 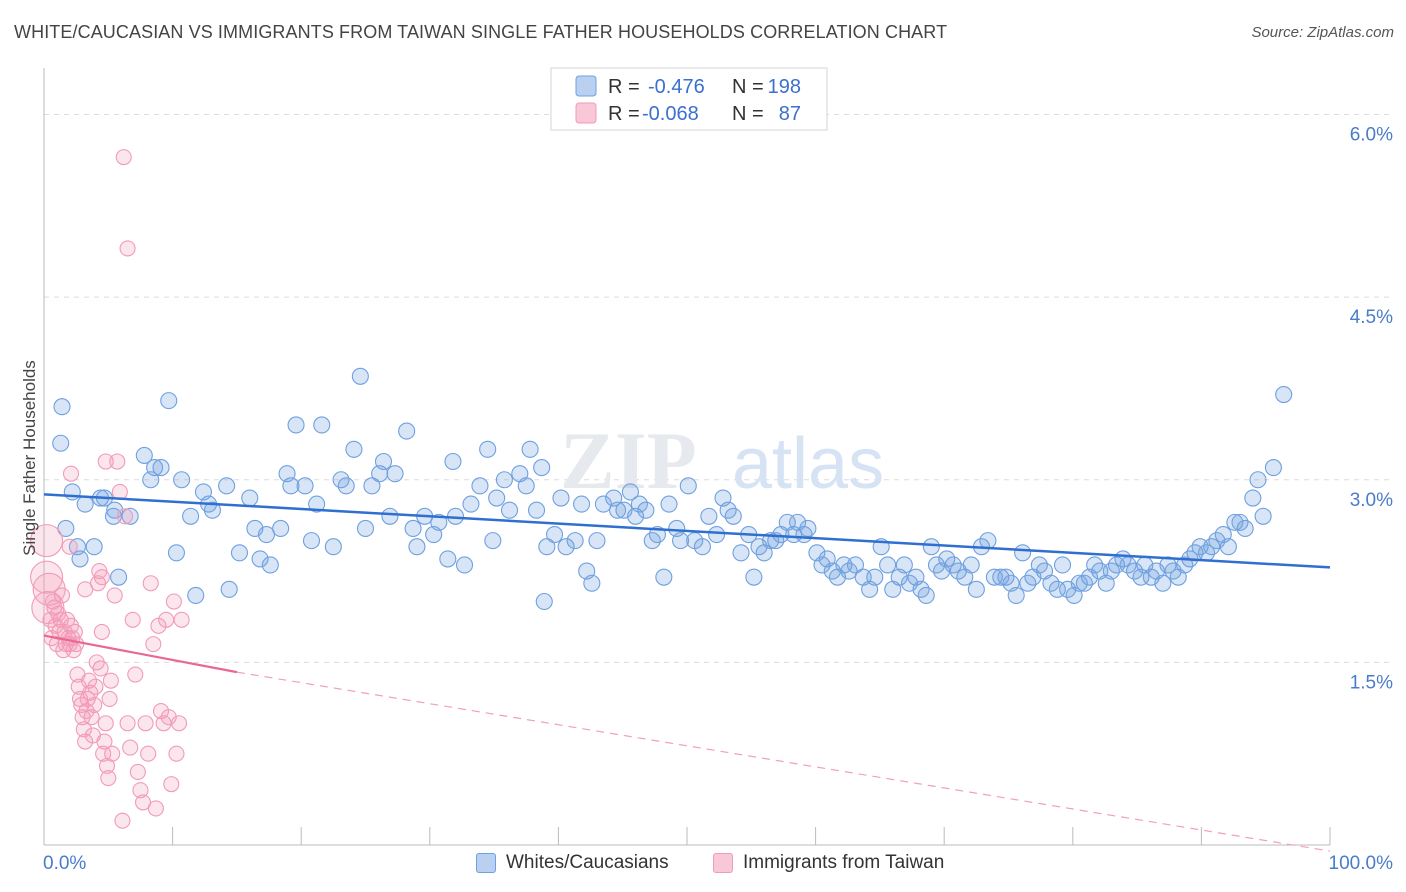 I want to click on stats-legend: R = -0.476 N = 198 R = -0.068 N = 87, so click(x=689, y=99).